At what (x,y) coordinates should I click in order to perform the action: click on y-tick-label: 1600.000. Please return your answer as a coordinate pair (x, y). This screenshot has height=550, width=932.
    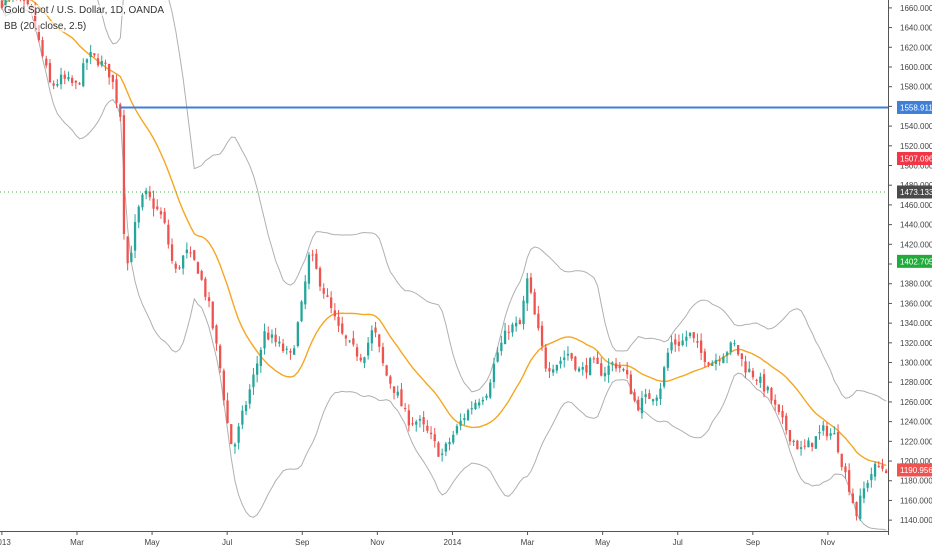
    Looking at the image, I should click on (916, 67).